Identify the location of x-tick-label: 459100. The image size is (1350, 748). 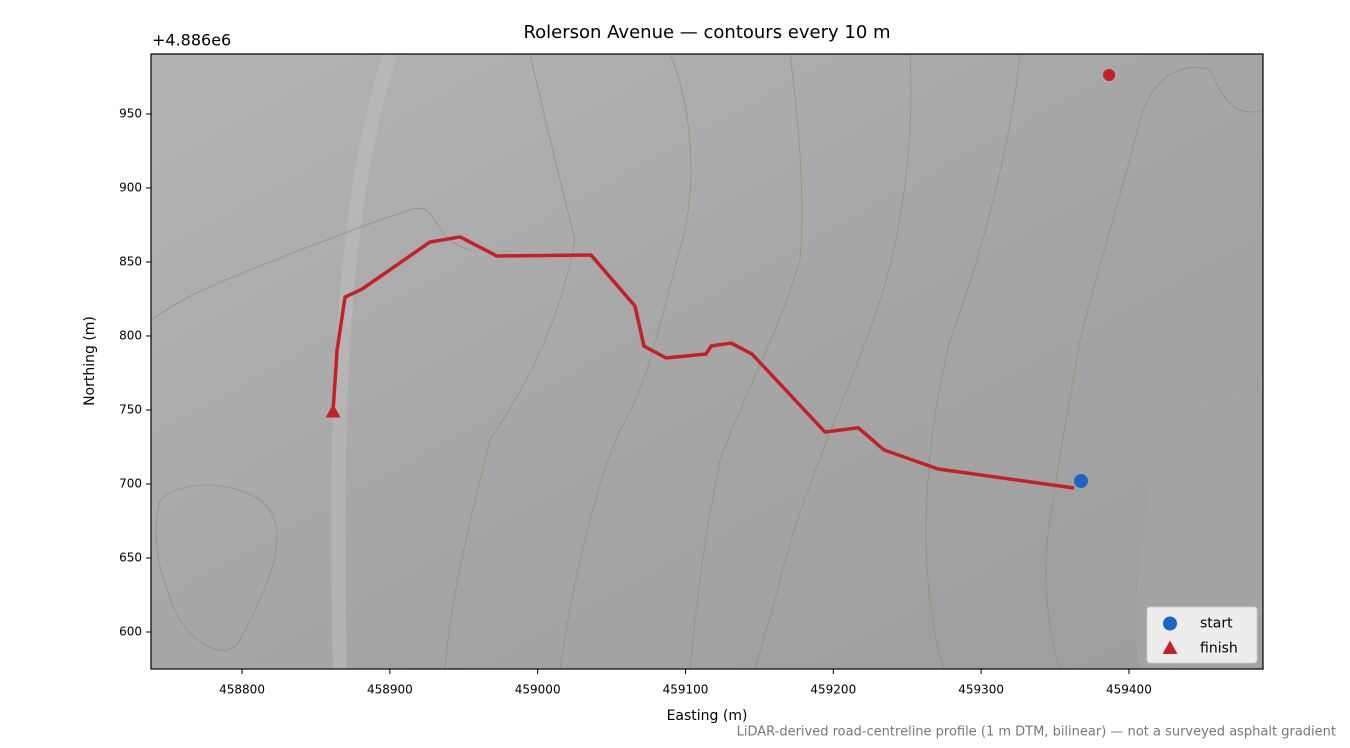
(686, 690).